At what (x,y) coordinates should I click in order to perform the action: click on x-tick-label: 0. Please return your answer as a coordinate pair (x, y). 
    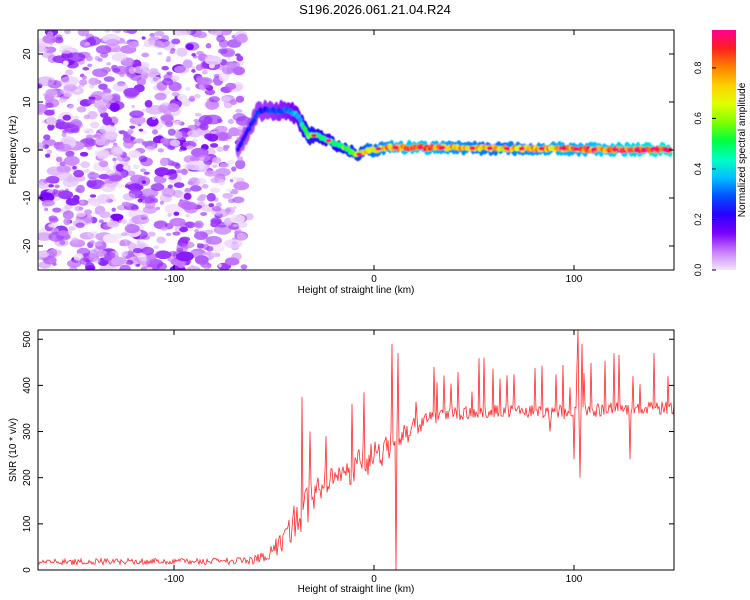
    Looking at the image, I should click on (374, 279).